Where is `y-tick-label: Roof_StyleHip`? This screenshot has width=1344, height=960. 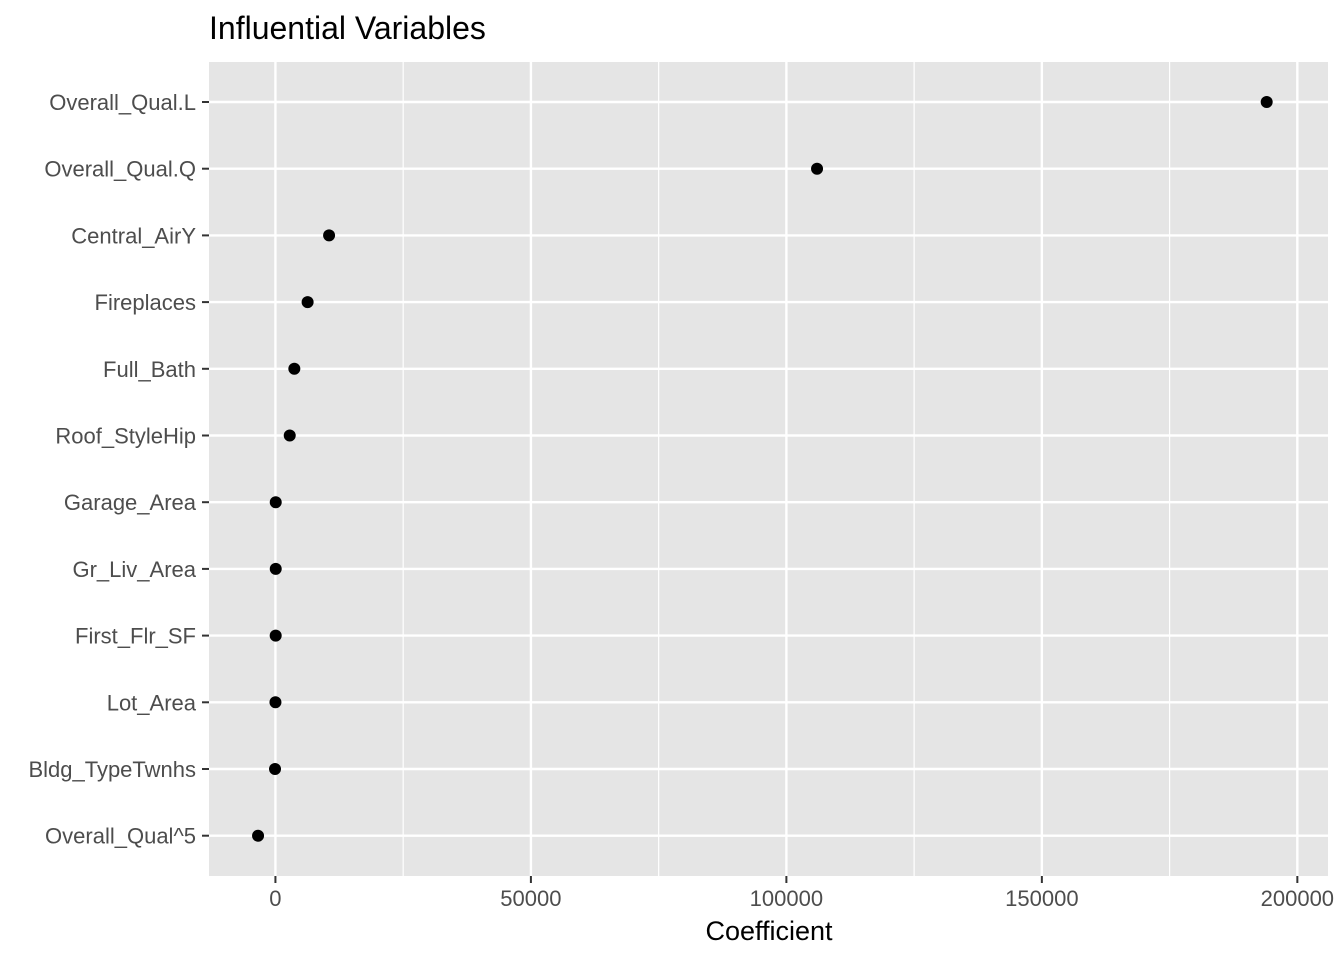
y-tick-label: Roof_StyleHip is located at coordinates (125, 436).